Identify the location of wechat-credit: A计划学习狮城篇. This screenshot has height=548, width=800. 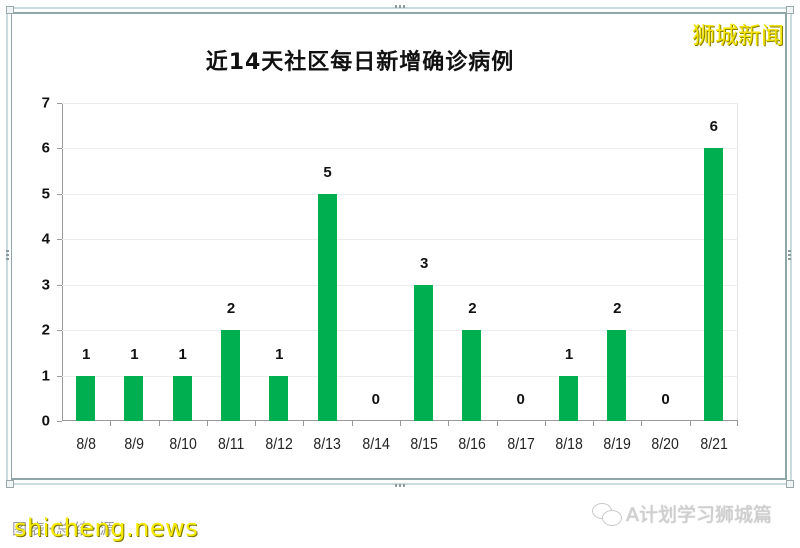
(682, 513).